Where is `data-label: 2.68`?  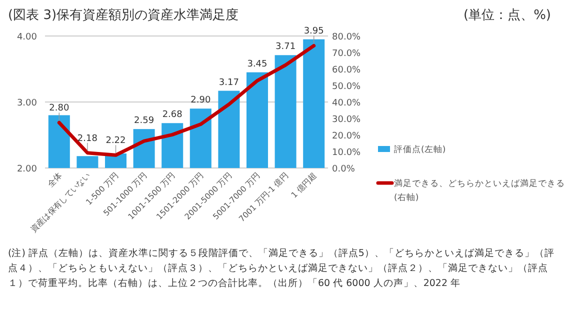 data-label: 2.68 is located at coordinates (172, 115).